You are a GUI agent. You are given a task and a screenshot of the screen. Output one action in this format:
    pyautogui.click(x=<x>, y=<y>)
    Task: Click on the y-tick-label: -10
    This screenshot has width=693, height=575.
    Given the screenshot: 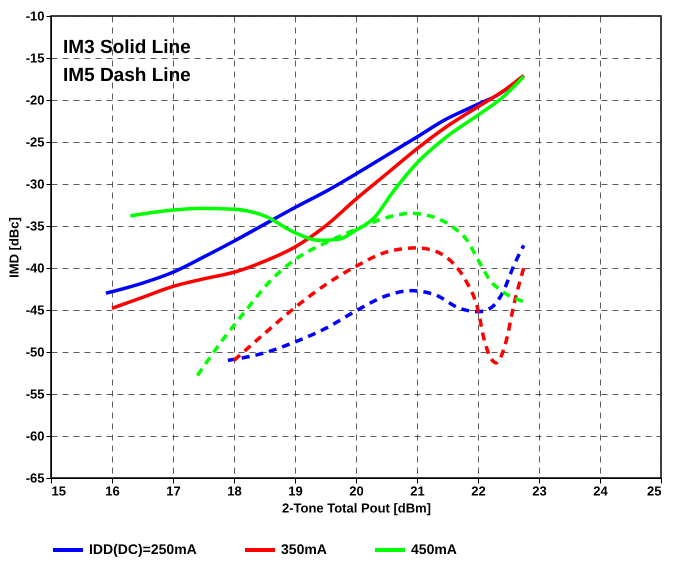 What is the action you would take?
    pyautogui.click(x=35, y=16)
    